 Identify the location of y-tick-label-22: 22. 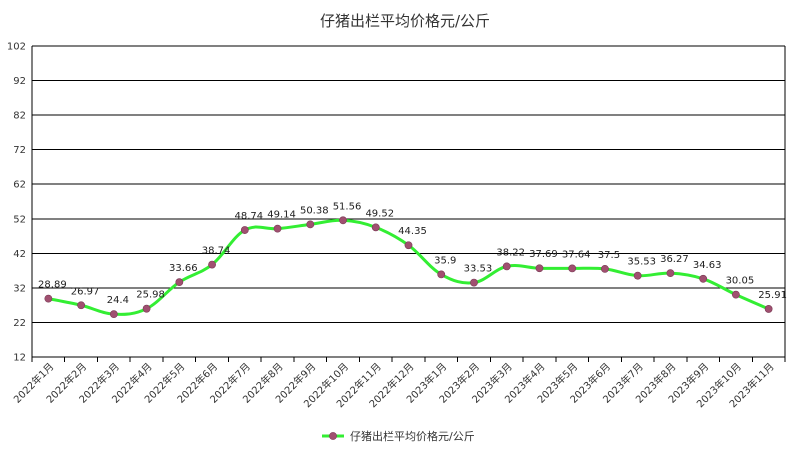
(19, 323).